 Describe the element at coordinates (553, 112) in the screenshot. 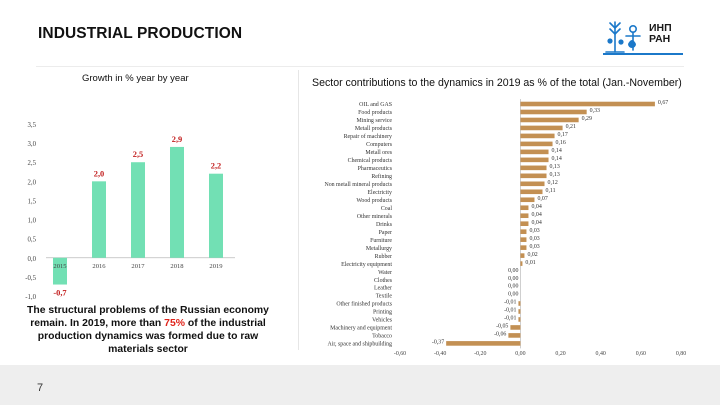

I see `bar-food-products` at that location.